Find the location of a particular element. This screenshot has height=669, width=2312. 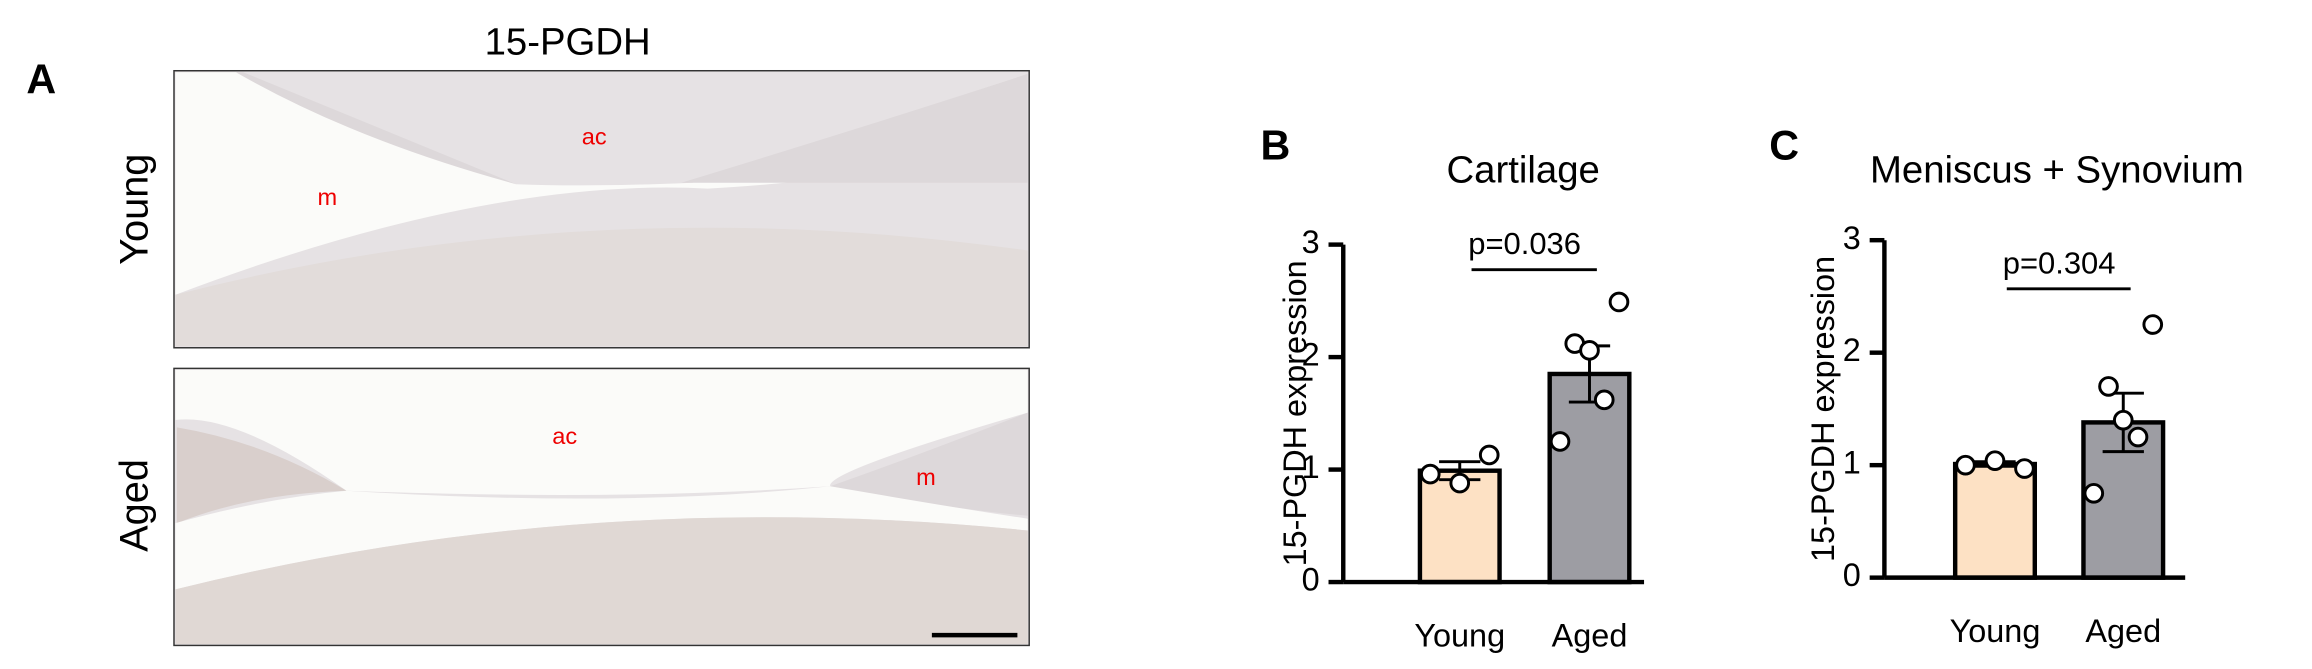

p-value: p=0.304 is located at coordinates (2059, 262).